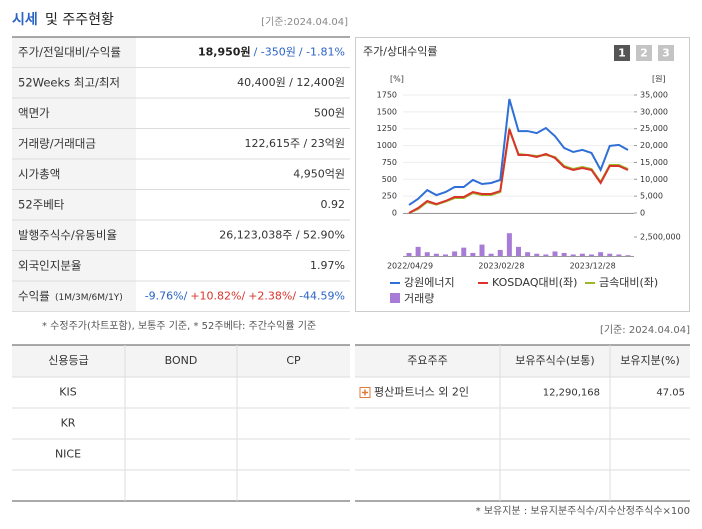  Describe the element at coordinates (571, 393) in the screenshot. I see `holder-shares: 12,290,168` at that location.